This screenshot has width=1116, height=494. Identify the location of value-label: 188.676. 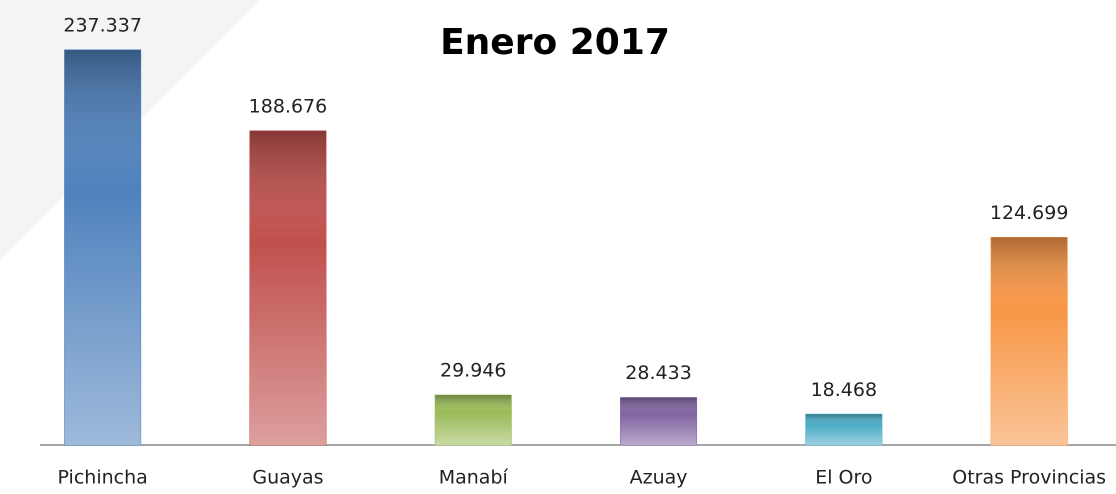
(288, 106).